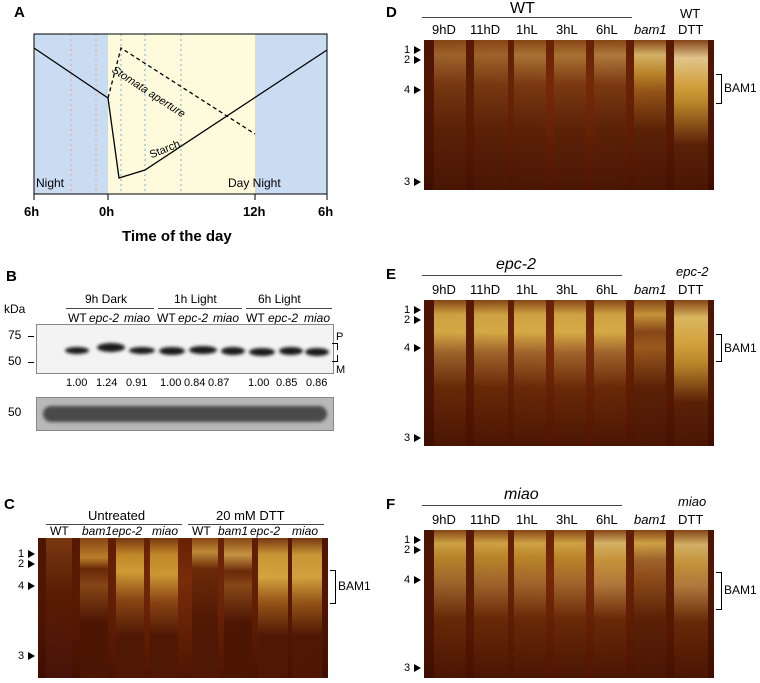 This screenshot has height=683, width=760. I want to click on marker-50: 50, so click(15, 361).